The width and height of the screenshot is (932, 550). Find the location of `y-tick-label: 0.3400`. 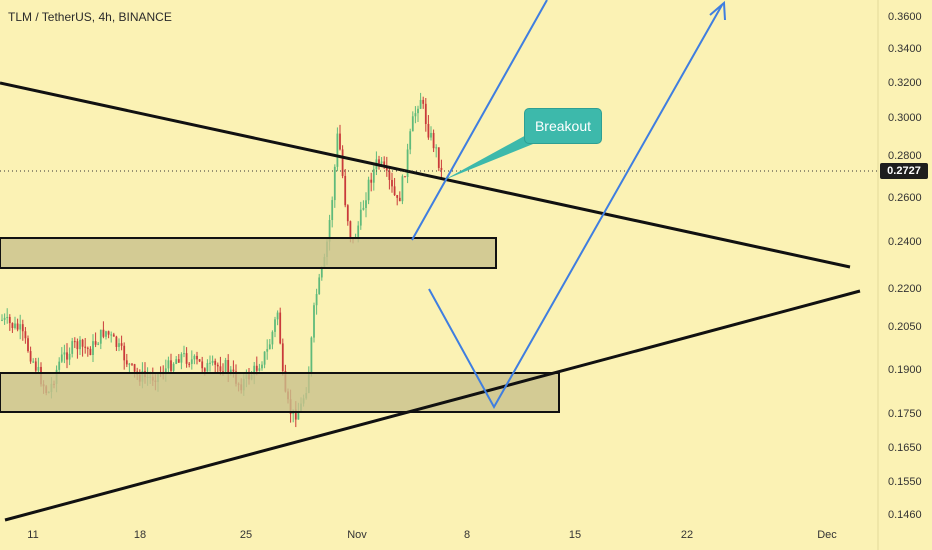

y-tick-label: 0.3400 is located at coordinates (905, 49).